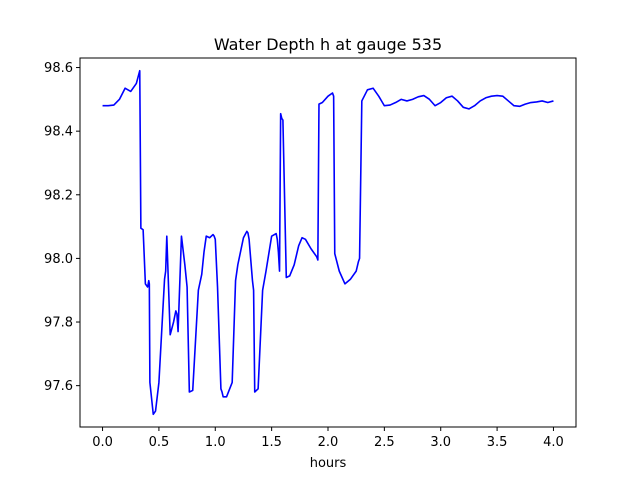 This screenshot has width=640, height=480. Describe the element at coordinates (58, 323) in the screenshot. I see `y-tick-label: 97.8` at that location.